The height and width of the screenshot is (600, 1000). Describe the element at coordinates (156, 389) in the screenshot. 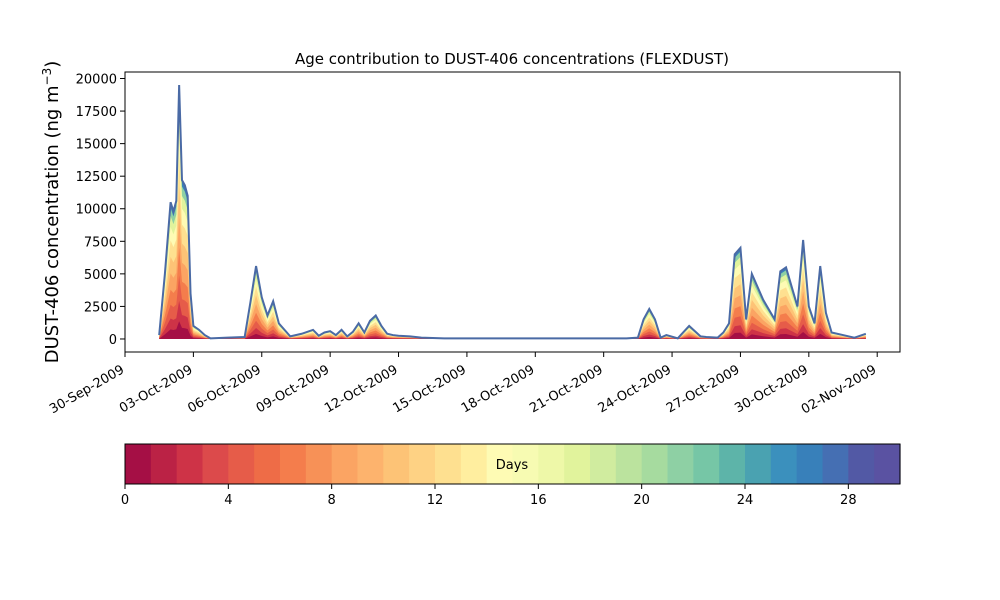

I see `x-tick-label: 03-Oct-2009` at that location.